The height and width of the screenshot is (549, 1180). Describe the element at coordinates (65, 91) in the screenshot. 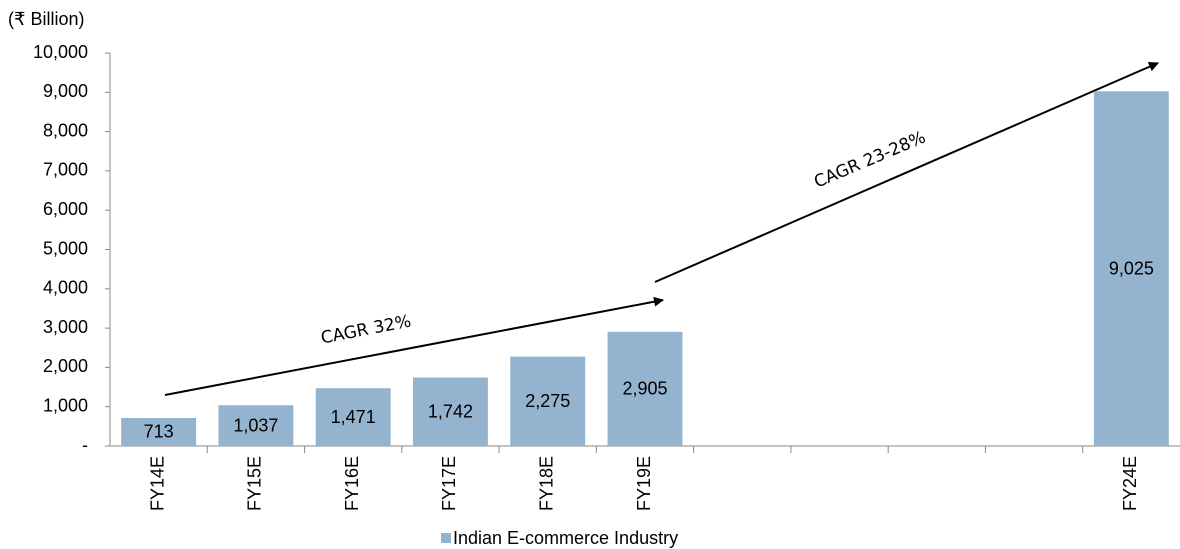

I see `y-tick-label: 9,000` at that location.